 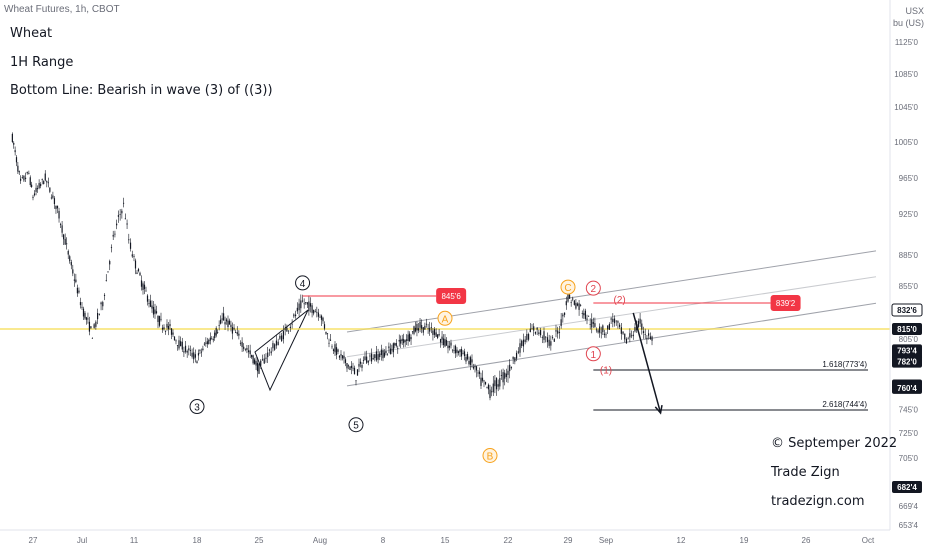 I want to click on price-unit-line1: USX, so click(x=914, y=11).